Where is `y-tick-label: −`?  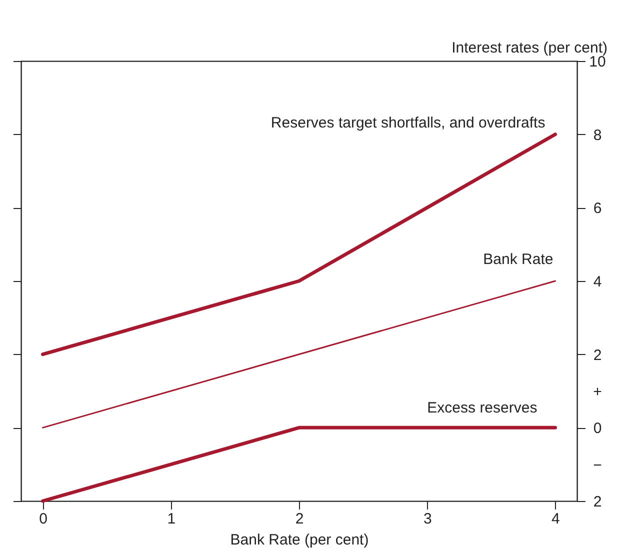 y-tick-label: − is located at coordinates (597, 465).